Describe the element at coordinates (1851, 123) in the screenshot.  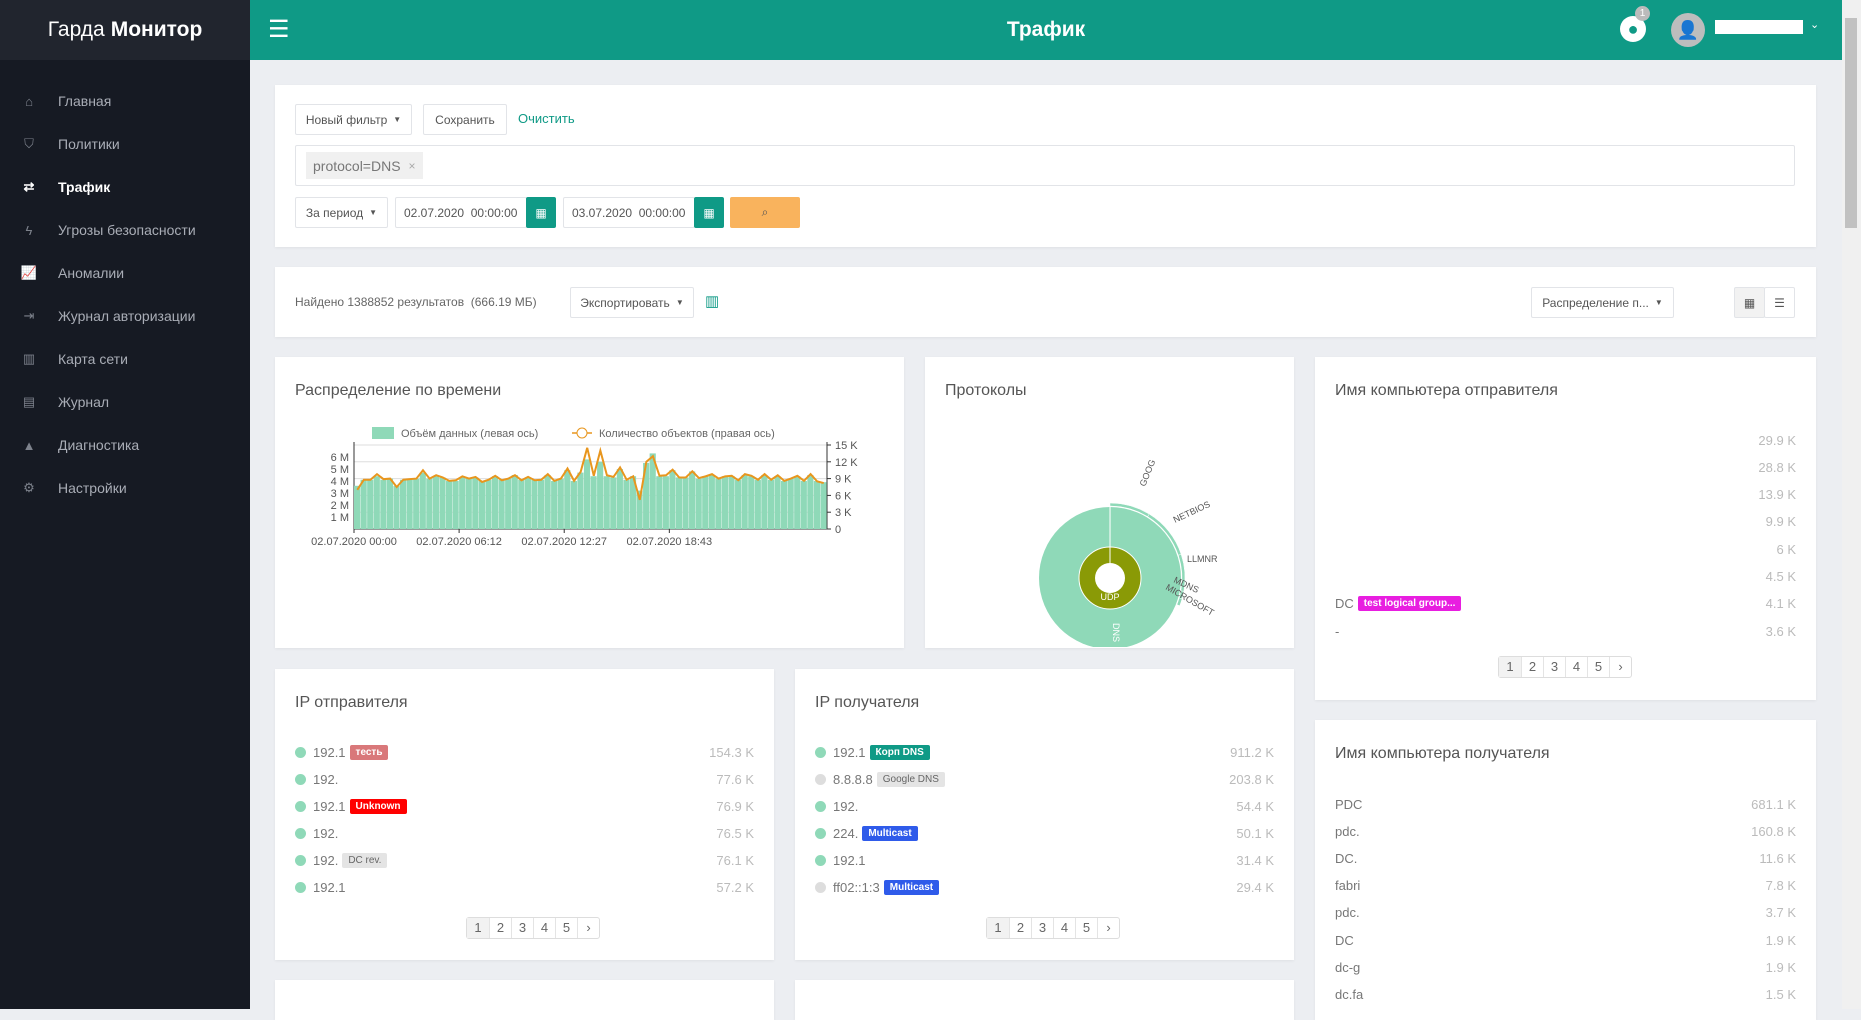
I see `scrollbar-thumb` at that location.